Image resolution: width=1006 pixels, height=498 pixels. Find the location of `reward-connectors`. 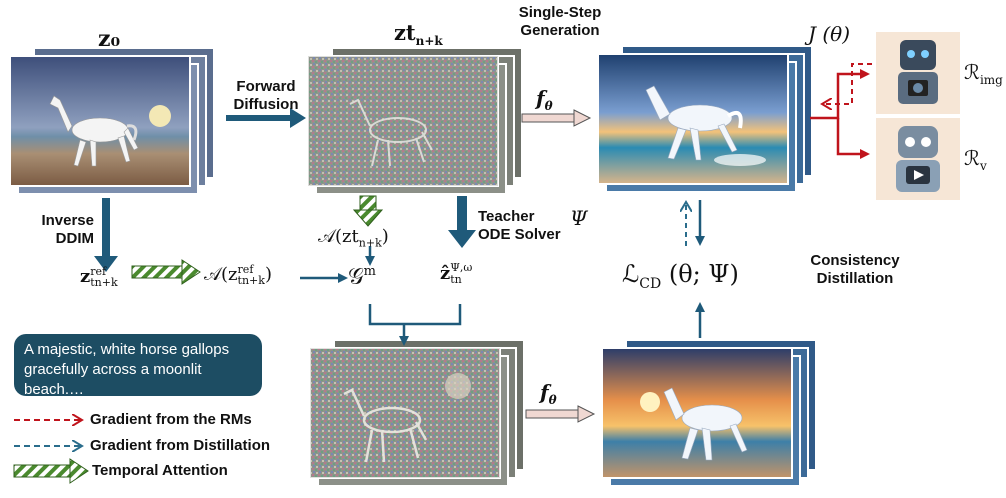

reward-connectors is located at coordinates (841, 111).